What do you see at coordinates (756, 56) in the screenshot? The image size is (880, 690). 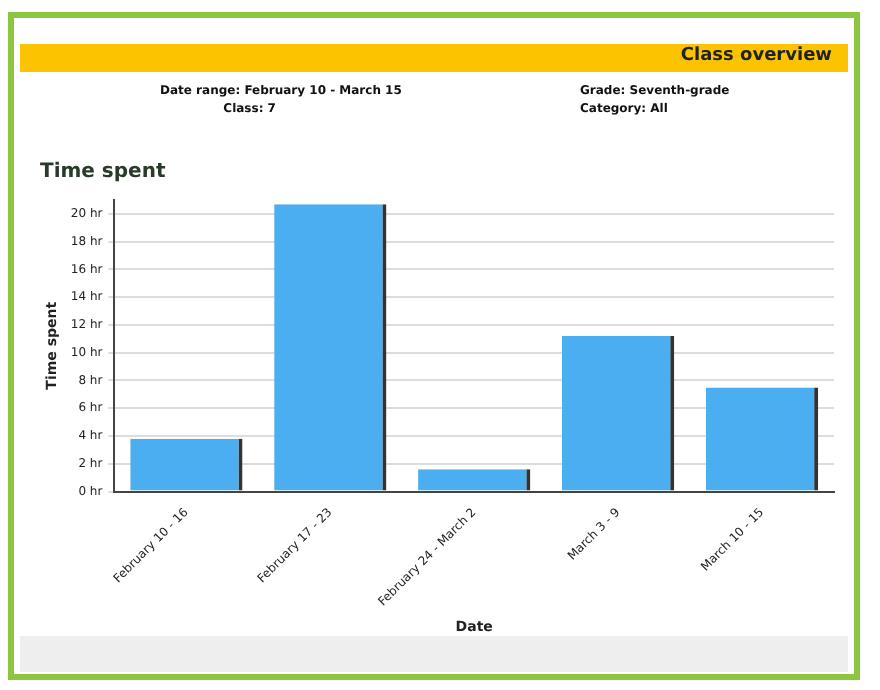 I see `text: Class overview` at bounding box center [756, 56].